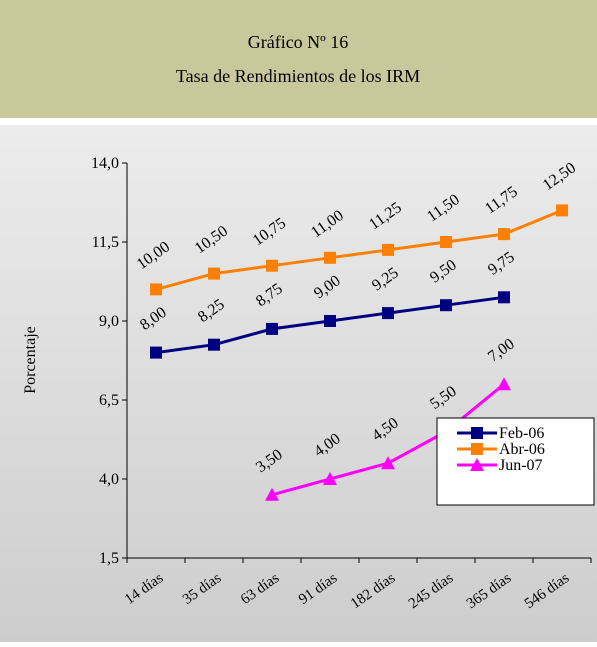  What do you see at coordinates (109, 321) in the screenshot?
I see `y-tick-label: 9,0` at bounding box center [109, 321].